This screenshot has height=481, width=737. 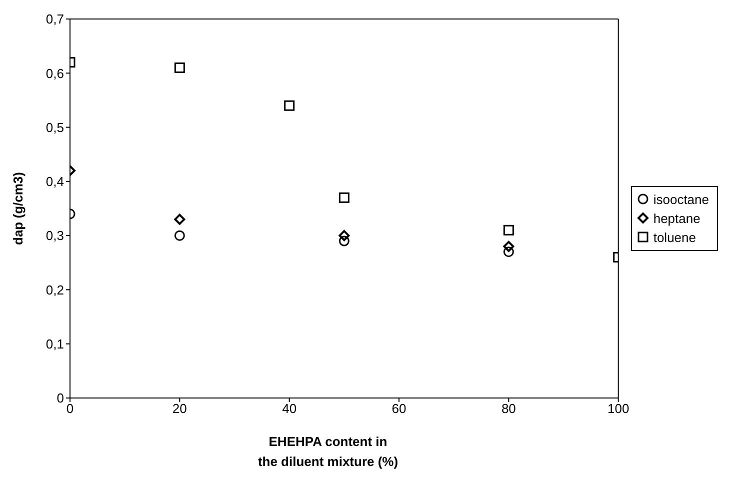 I want to click on x-axis-title: EHEHPA content in the diluent mixture (%), so click(x=328, y=452).